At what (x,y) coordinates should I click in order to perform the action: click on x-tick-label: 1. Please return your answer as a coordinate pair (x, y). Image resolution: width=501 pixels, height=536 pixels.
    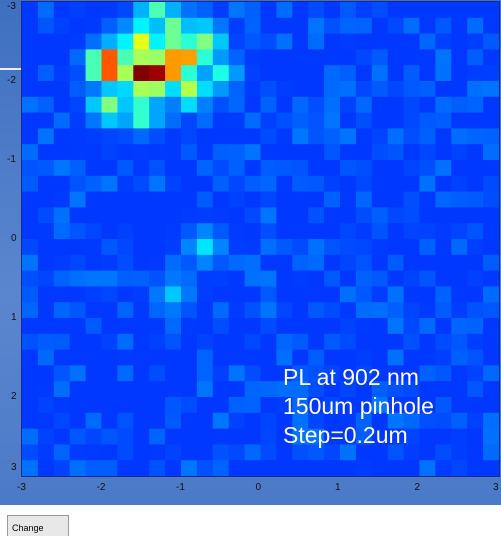
    Looking at the image, I should click on (338, 487).